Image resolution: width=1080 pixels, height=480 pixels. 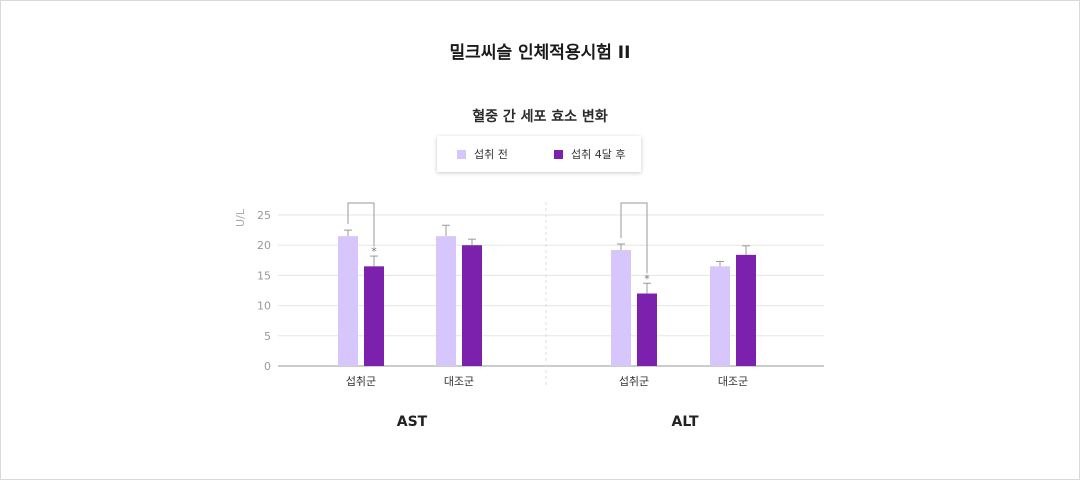 What do you see at coordinates (412, 422) in the screenshot?
I see `panel-label-ast: AST` at bounding box center [412, 422].